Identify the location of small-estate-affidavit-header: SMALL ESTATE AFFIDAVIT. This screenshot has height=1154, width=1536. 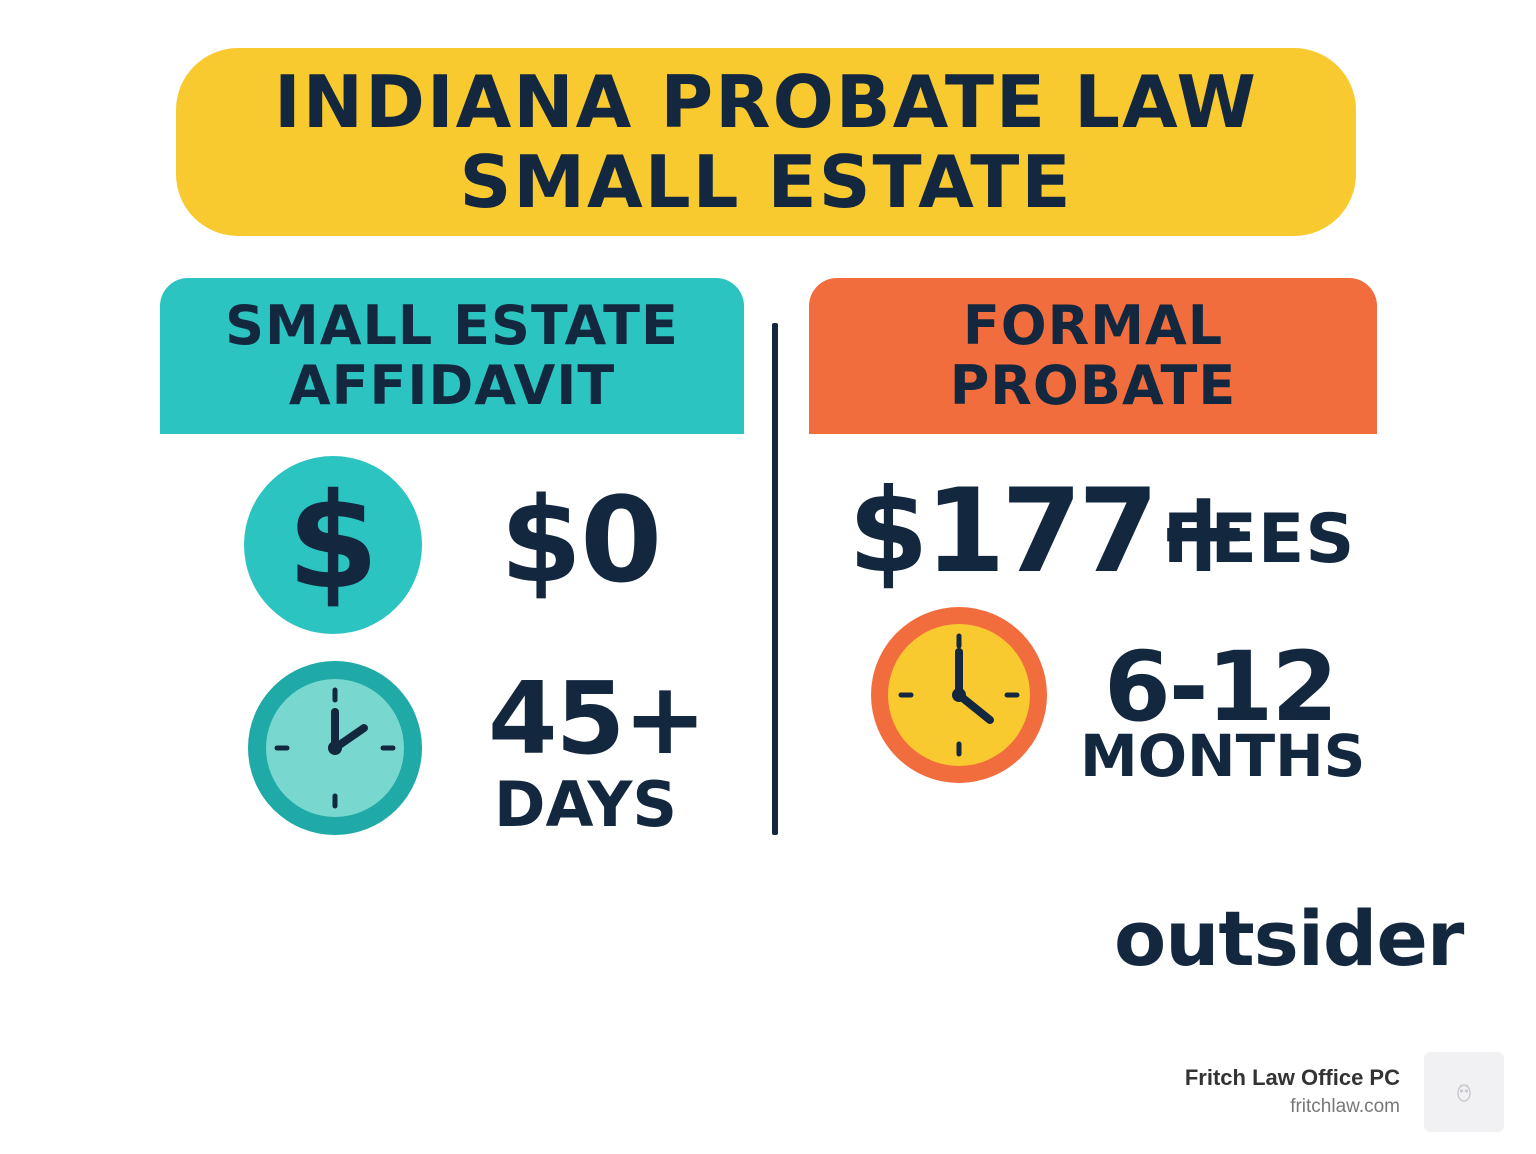
(452, 356).